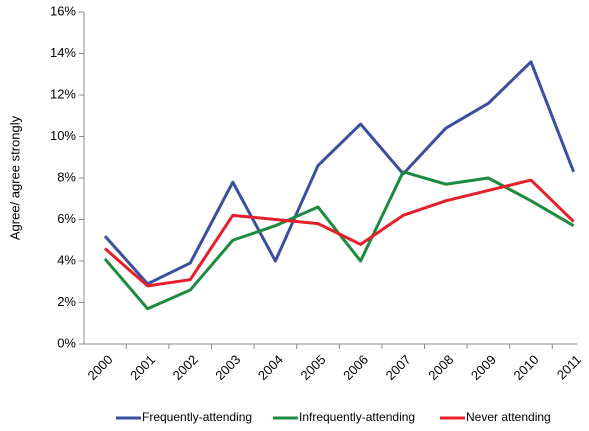  What do you see at coordinates (66, 342) in the screenshot?
I see `y-tick-label: 0%` at bounding box center [66, 342].